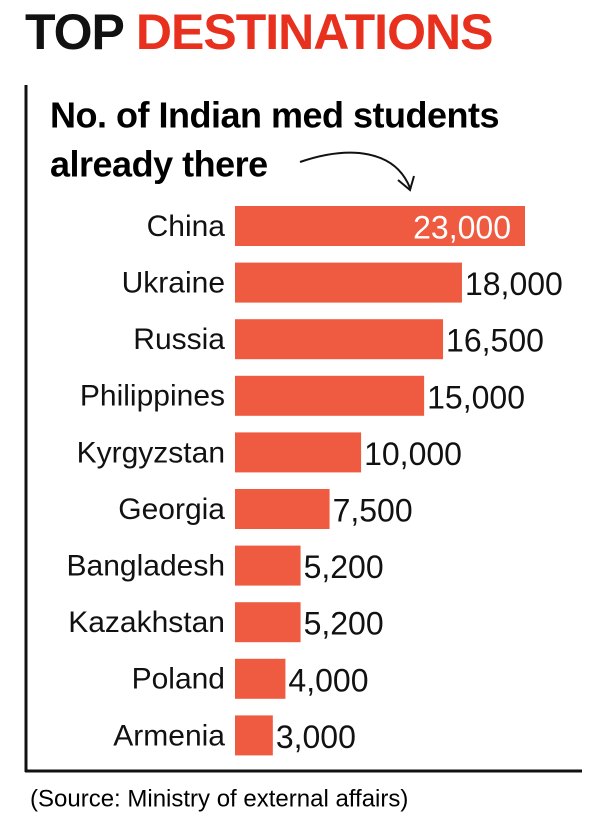 The image size is (600, 827). Describe the element at coordinates (173, 283) in the screenshot. I see `category-label: Ukraine` at that location.